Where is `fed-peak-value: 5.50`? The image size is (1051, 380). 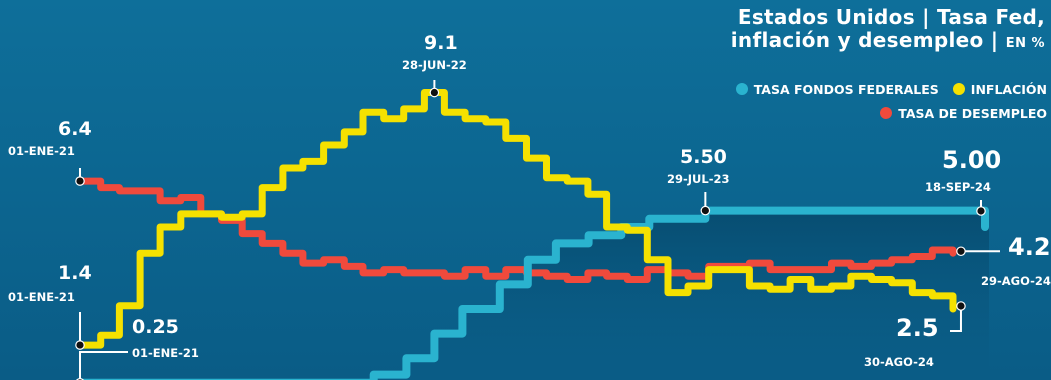 fed-peak-value: 5.50 is located at coordinates (703, 157).